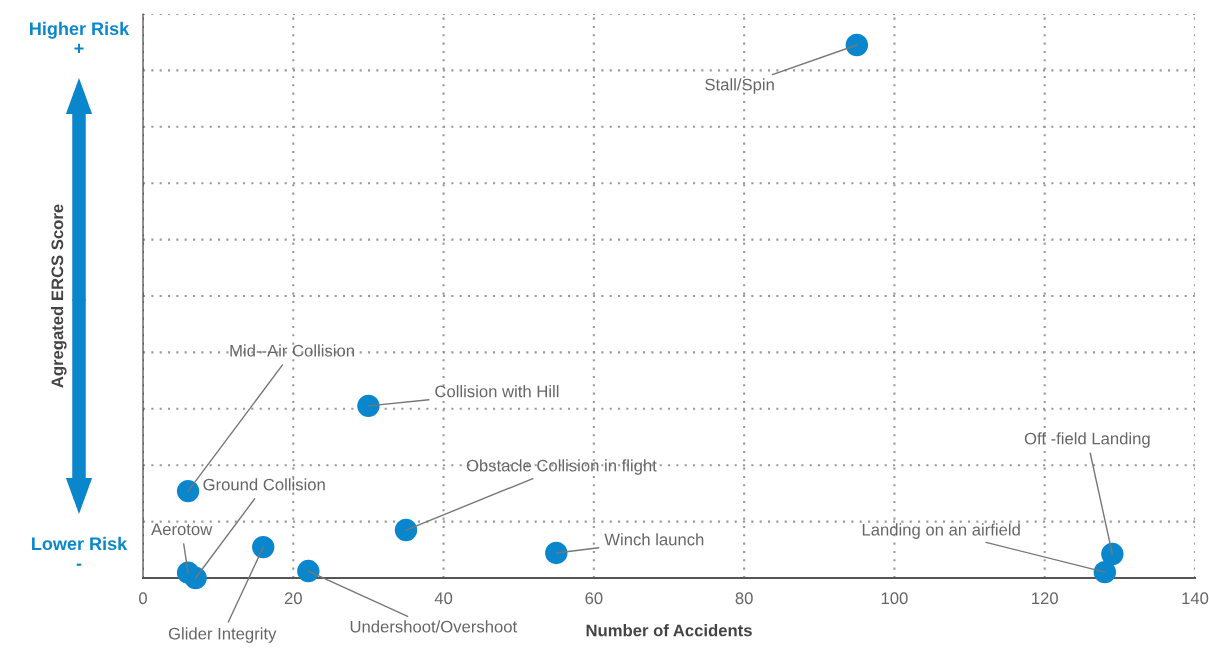 Image resolution: width=1209 pixels, height=664 pixels. Describe the element at coordinates (1195, 598) in the screenshot. I see `x-tick-label: 140` at that location.